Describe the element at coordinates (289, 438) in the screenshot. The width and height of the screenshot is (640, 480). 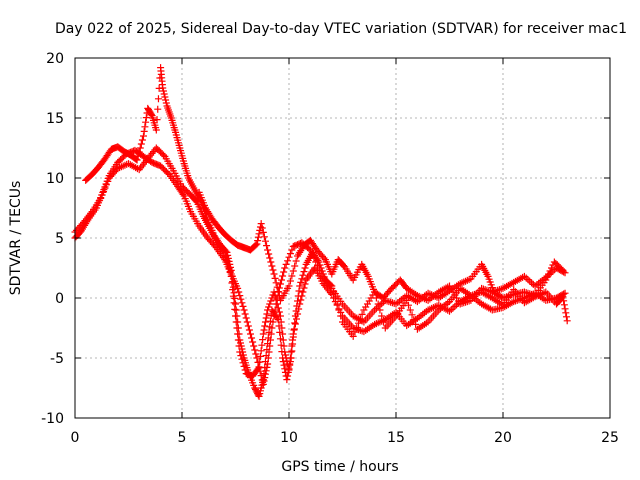
I see `x-tick-label: 10` at that location.